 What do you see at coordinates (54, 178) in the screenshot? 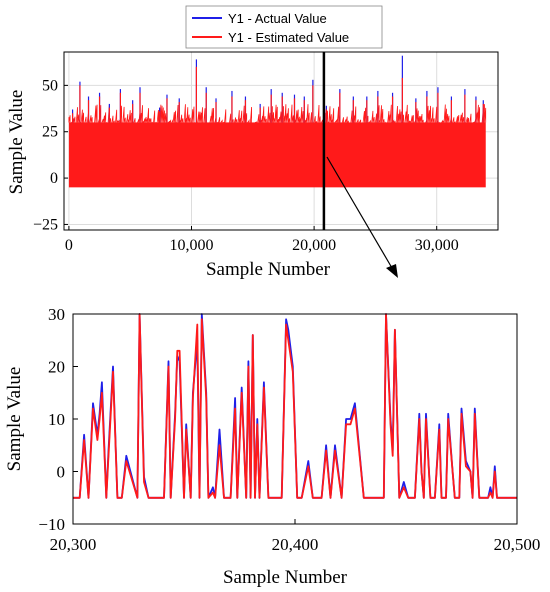
I see `top-y-tick-label: 0` at bounding box center [54, 178].